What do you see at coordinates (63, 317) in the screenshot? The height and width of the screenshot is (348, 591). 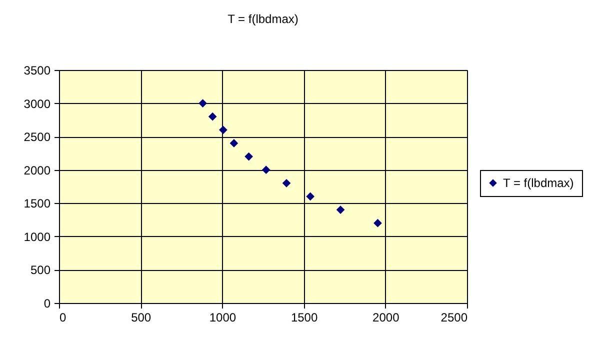 I see `x-tick-label: 0` at bounding box center [63, 317].